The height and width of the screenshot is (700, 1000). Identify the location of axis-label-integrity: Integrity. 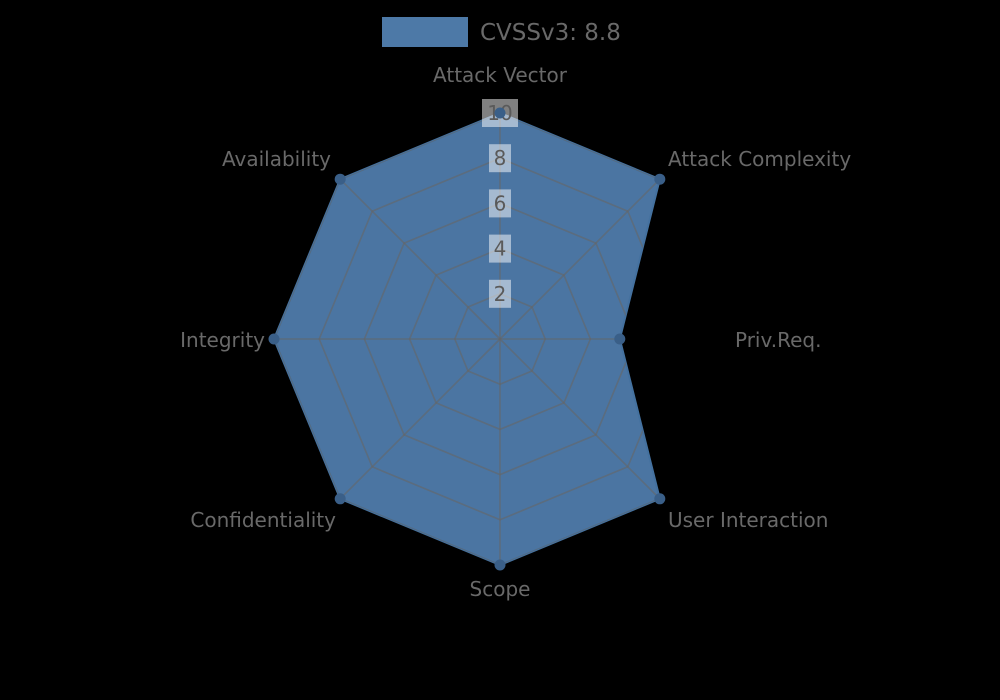
(222, 340).